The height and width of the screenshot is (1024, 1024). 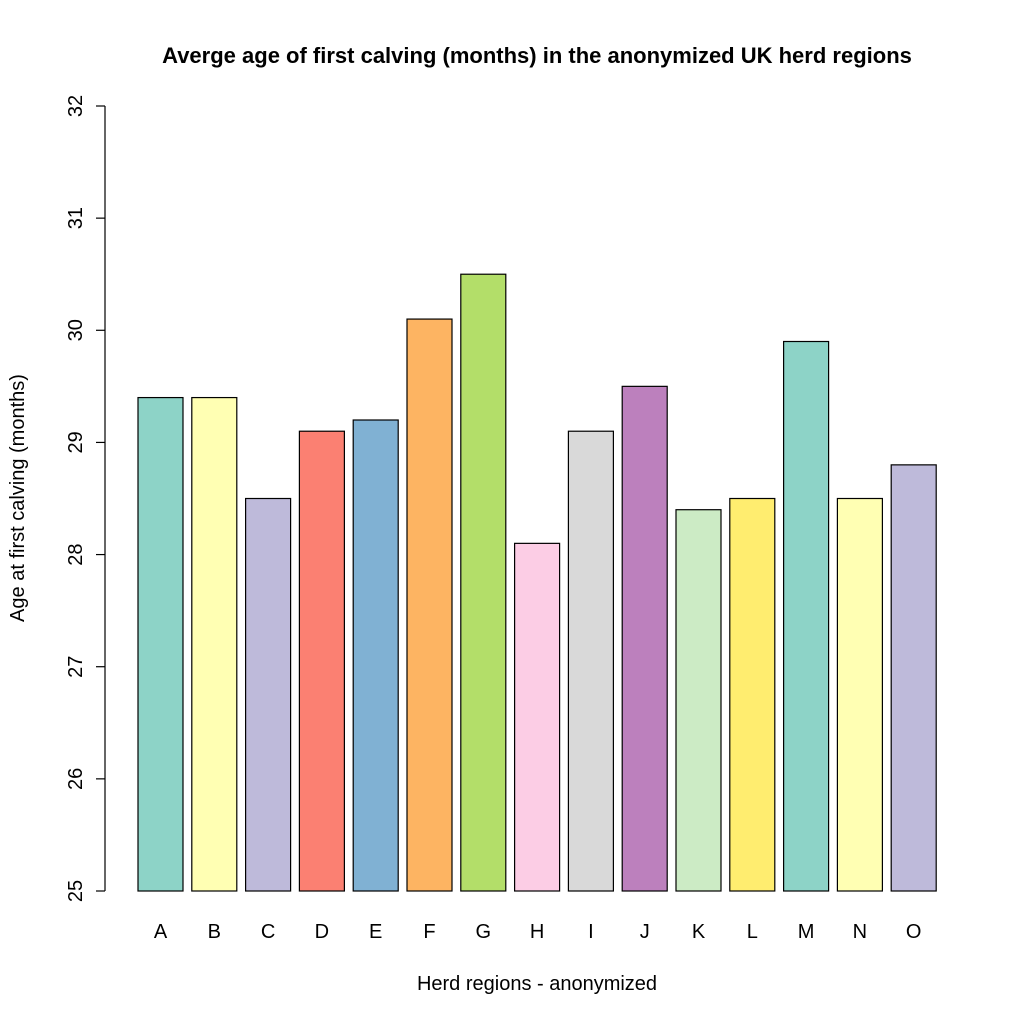 I want to click on x-tick-label-E: E, so click(x=375, y=932).